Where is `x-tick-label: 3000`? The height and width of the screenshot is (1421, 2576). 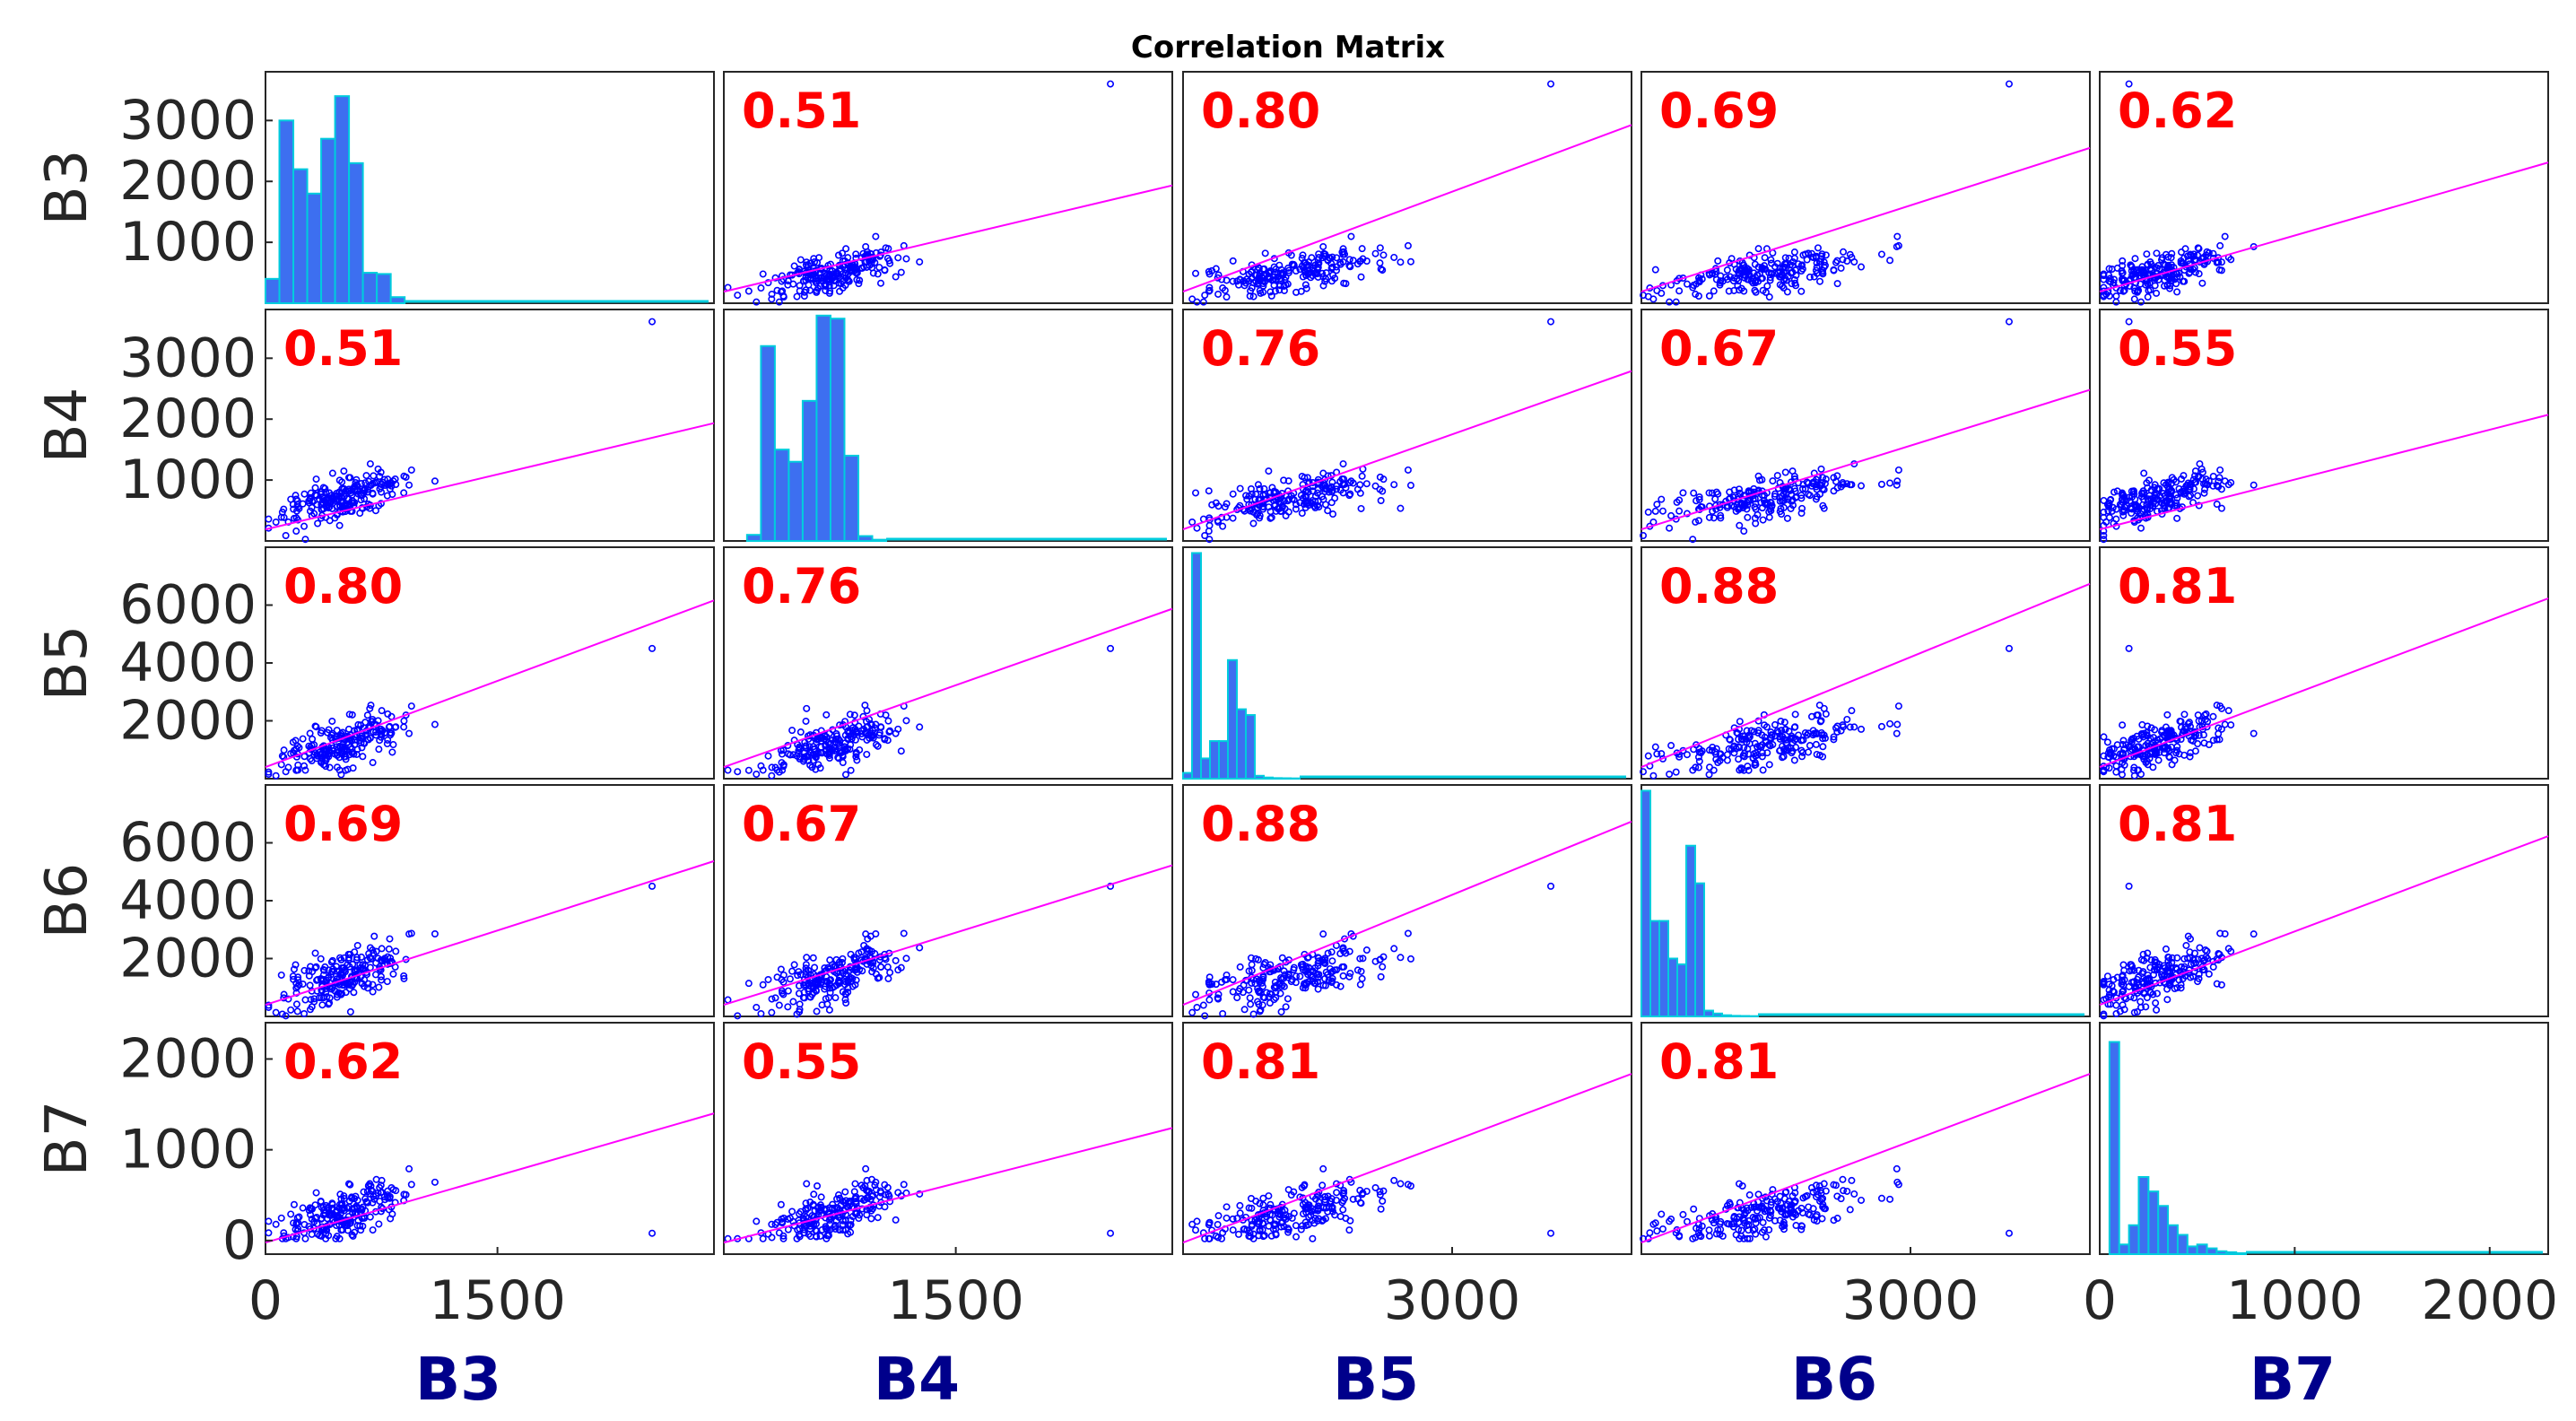
x-tick-label: 3000 is located at coordinates (1911, 1300).